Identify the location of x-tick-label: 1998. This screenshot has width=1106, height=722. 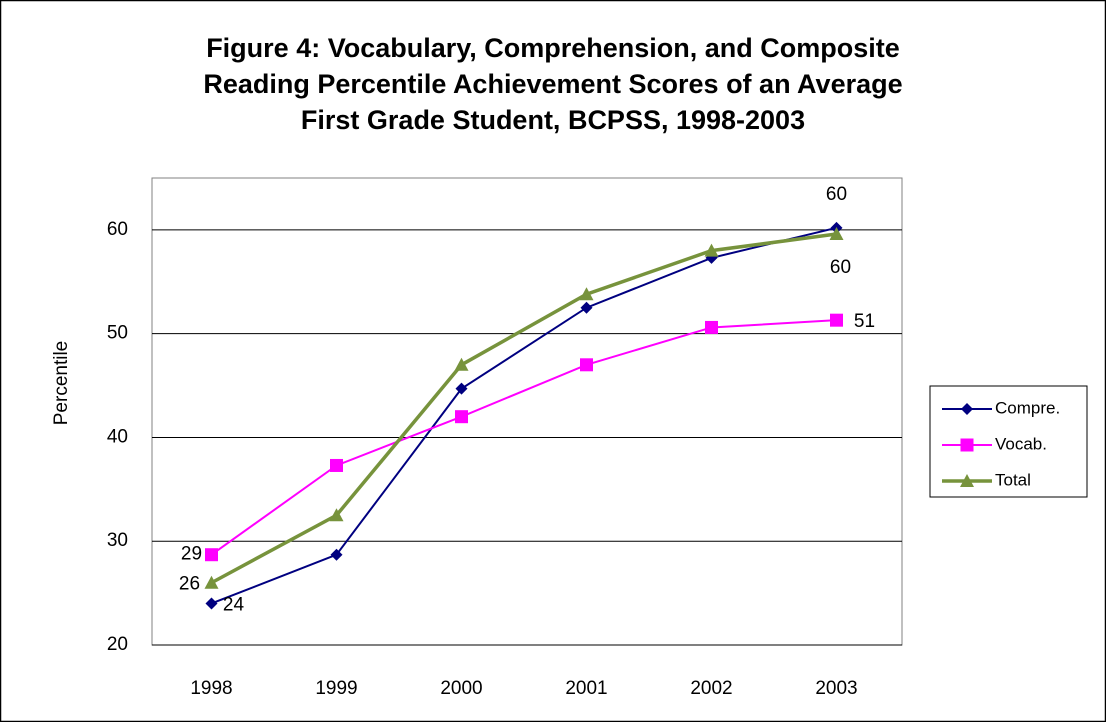
(211, 688).